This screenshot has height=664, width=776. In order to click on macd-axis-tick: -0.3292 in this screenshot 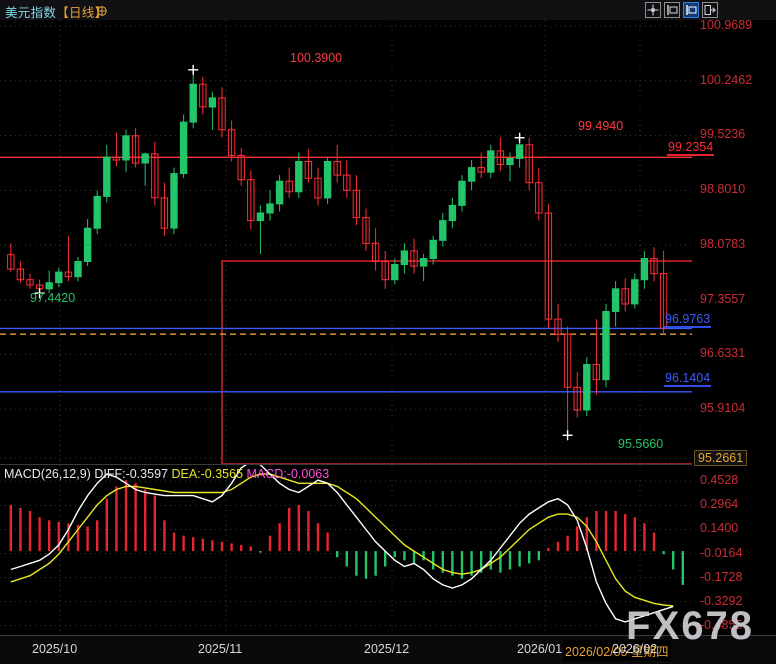, I will do `click(721, 601)`.